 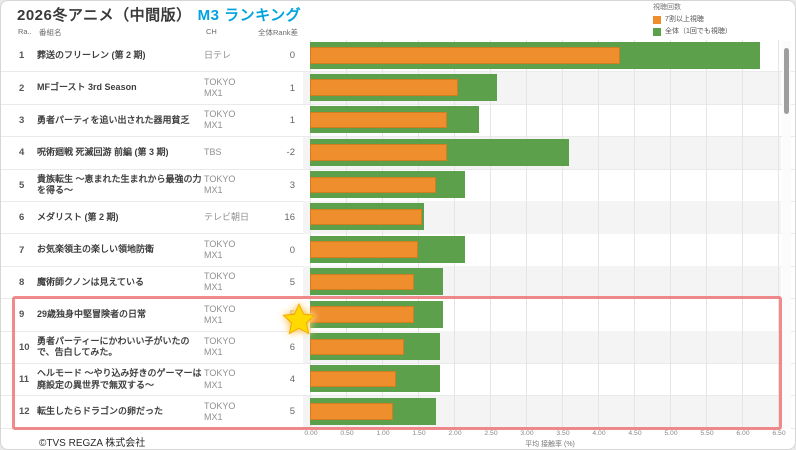 I want to click on vertical-scrollbar, so click(x=786, y=235).